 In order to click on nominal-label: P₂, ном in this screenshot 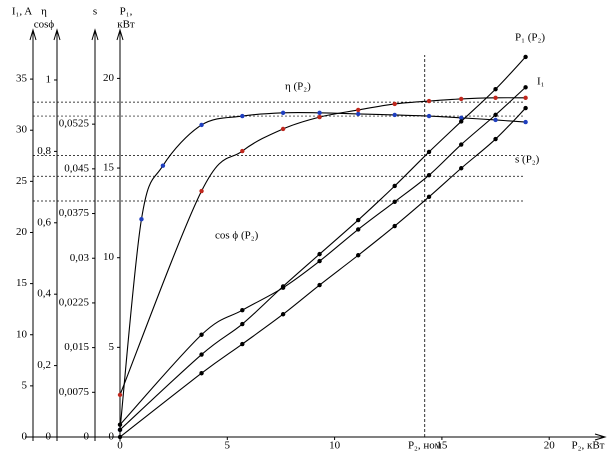, I will do `click(425, 446)`.